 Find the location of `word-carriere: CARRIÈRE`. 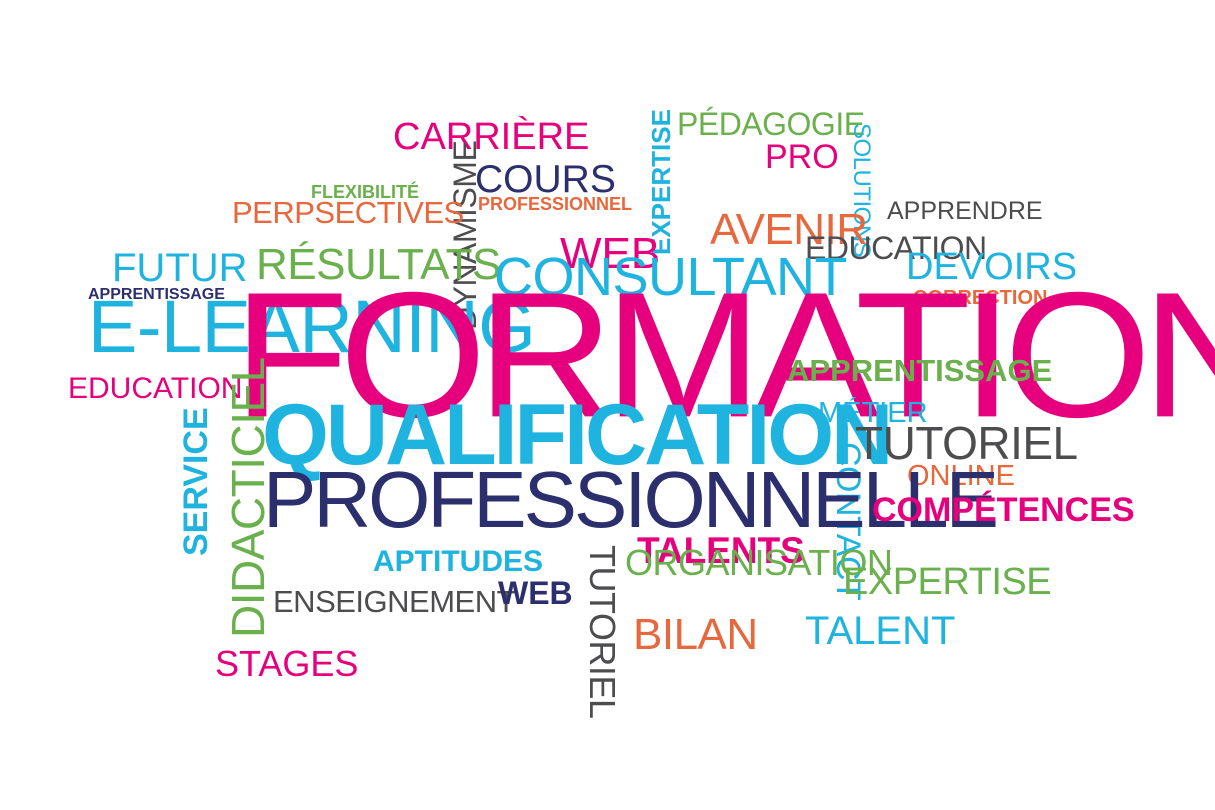

word-carriere: CARRIÈRE is located at coordinates (491, 137).